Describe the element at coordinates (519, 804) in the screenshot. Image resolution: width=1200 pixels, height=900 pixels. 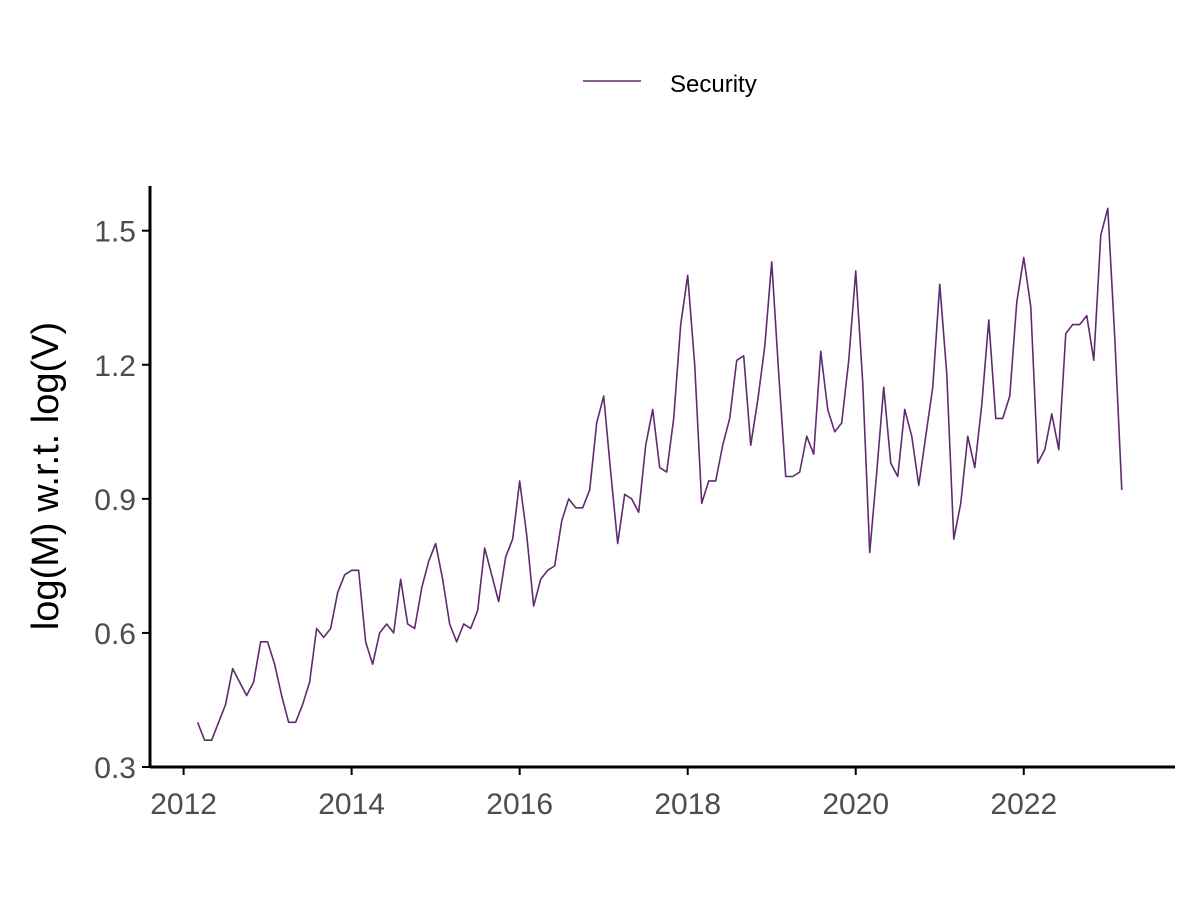
I see `x-tick-label: 2016` at that location.